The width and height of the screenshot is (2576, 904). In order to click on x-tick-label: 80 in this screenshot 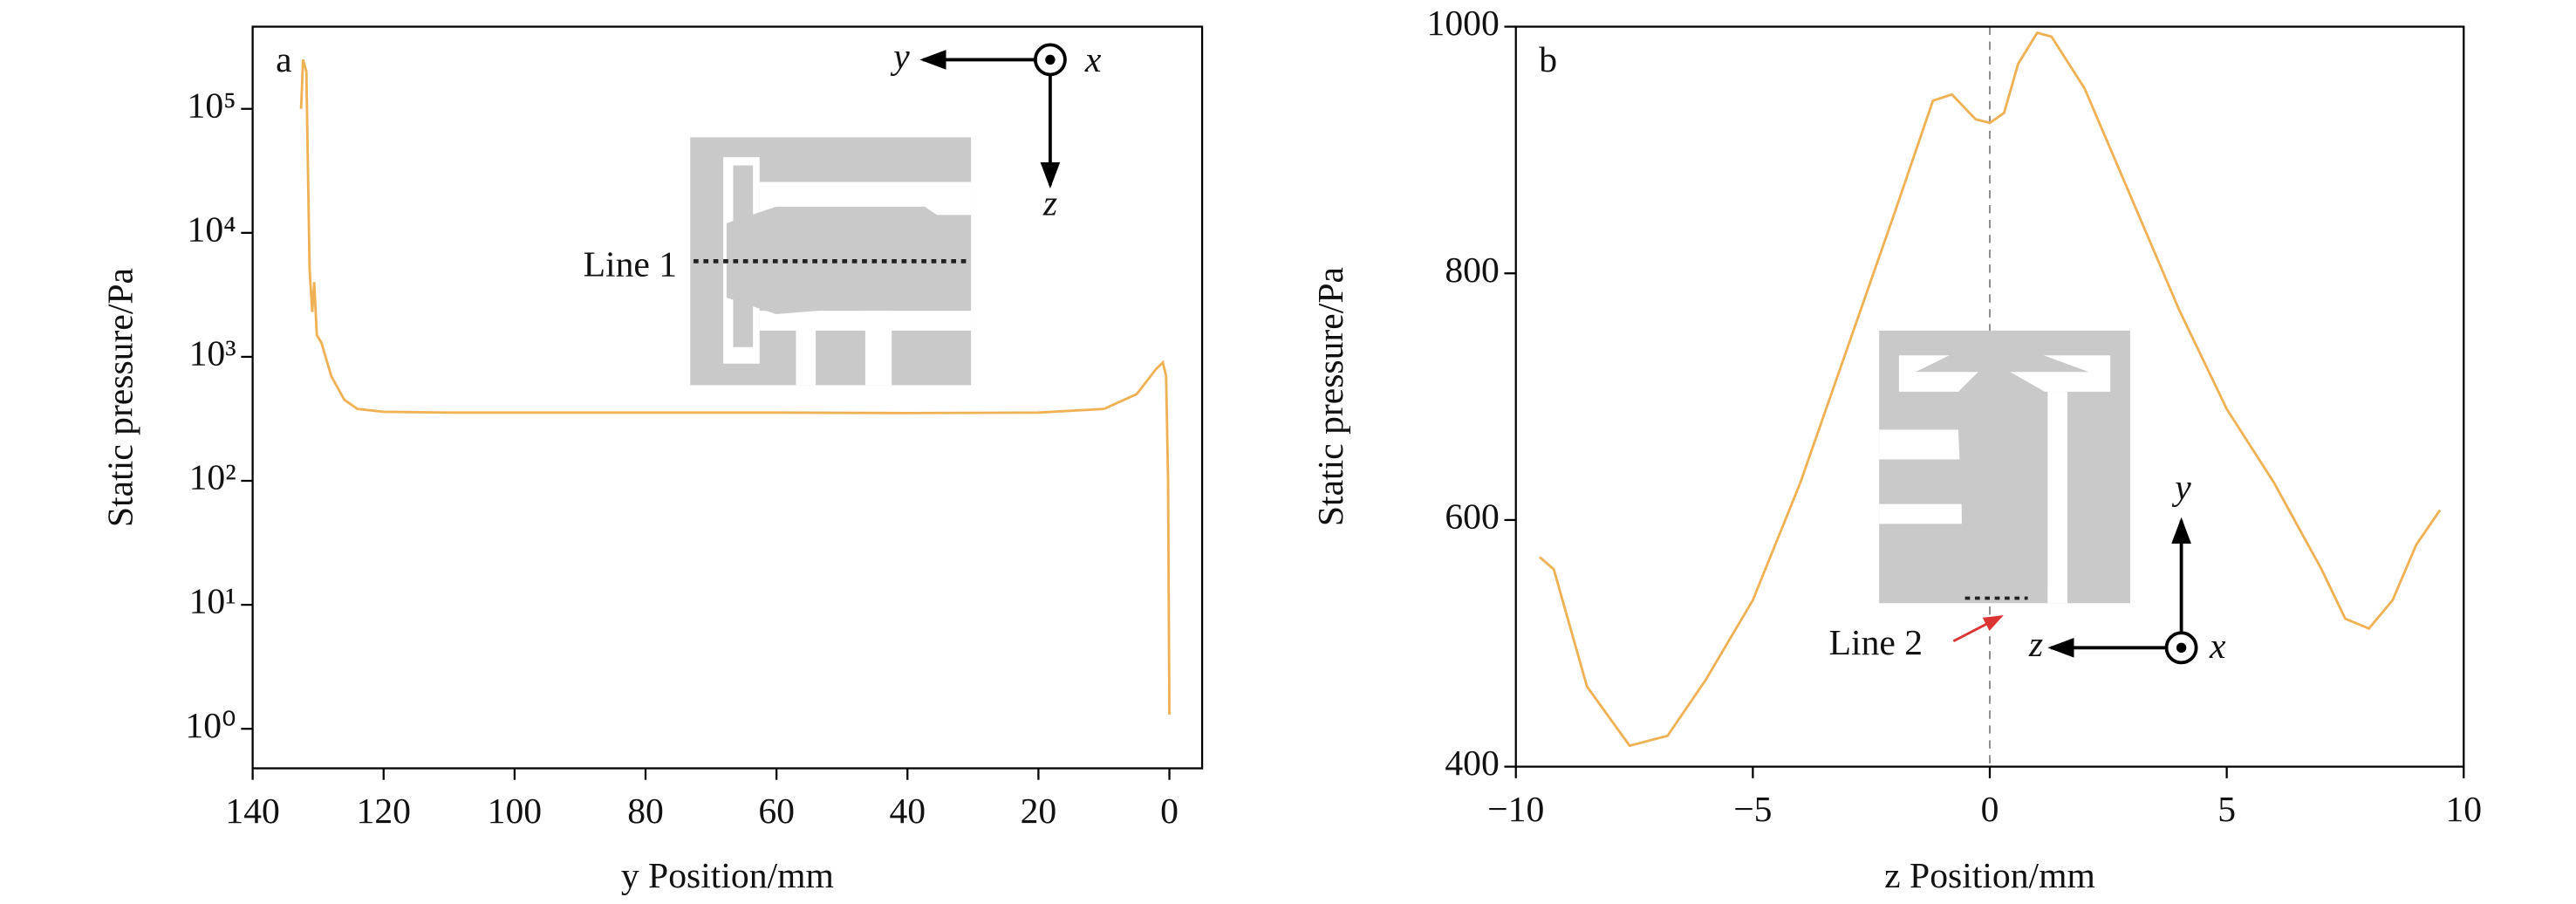, I will do `click(645, 811)`.